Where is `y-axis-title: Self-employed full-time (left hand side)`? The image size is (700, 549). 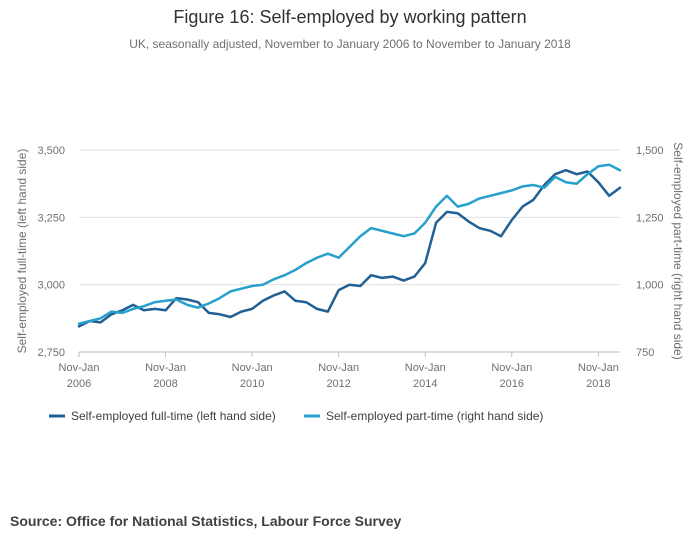
y-axis-title: Self-employed full-time (left hand side) is located at coordinates (22, 251).